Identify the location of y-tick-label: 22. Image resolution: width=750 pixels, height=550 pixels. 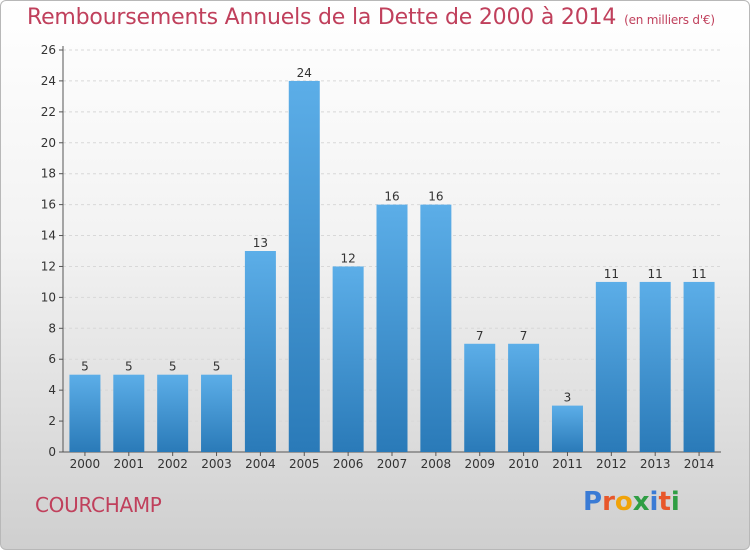
(48, 112).